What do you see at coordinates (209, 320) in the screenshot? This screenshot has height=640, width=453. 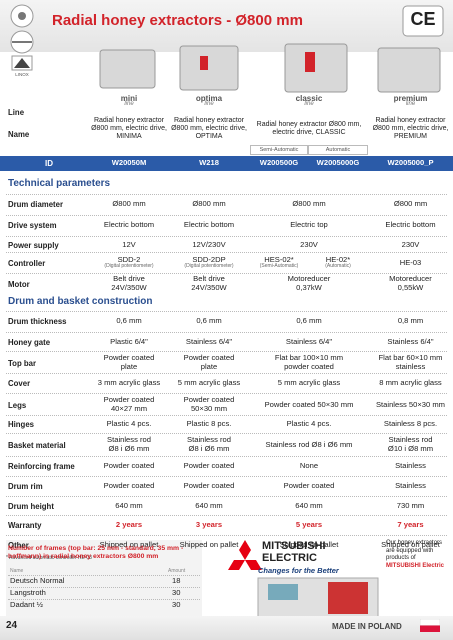 I see `cell-value: 0,6 mm` at bounding box center [209, 320].